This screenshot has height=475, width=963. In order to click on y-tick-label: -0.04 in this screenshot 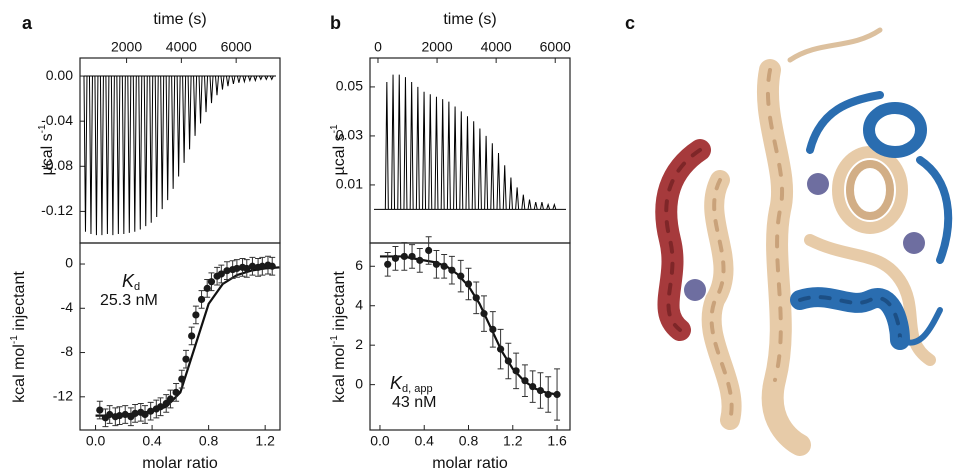, I will do `click(57, 120)`.